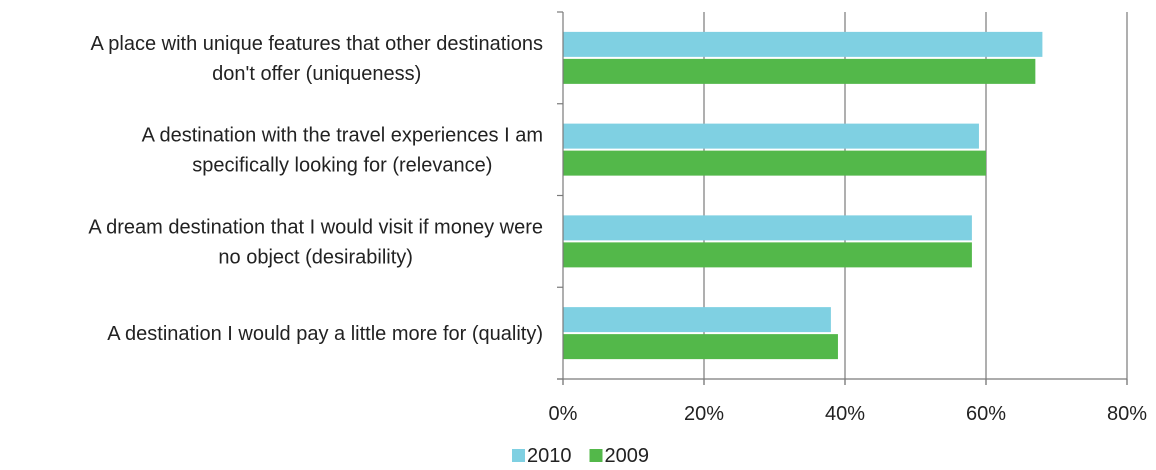 The height and width of the screenshot is (470, 1156). I want to click on x-tick-label: 80%, so click(1127, 414).